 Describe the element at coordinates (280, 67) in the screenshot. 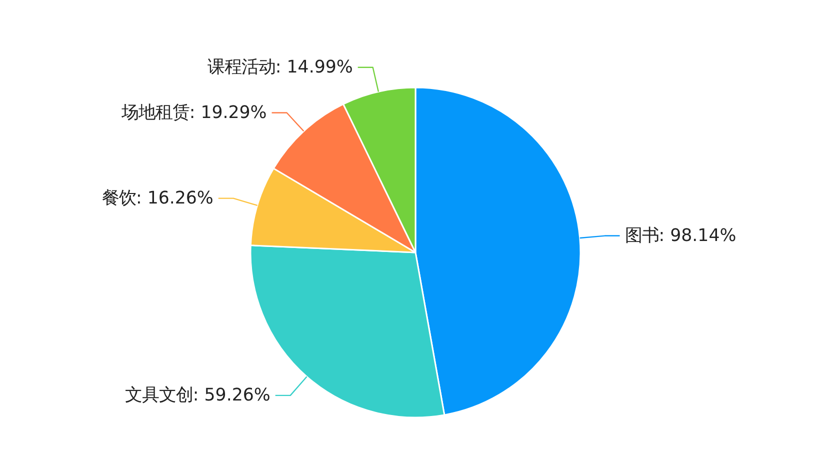

I see `slice-label: 课程活动: 14.99%` at that location.